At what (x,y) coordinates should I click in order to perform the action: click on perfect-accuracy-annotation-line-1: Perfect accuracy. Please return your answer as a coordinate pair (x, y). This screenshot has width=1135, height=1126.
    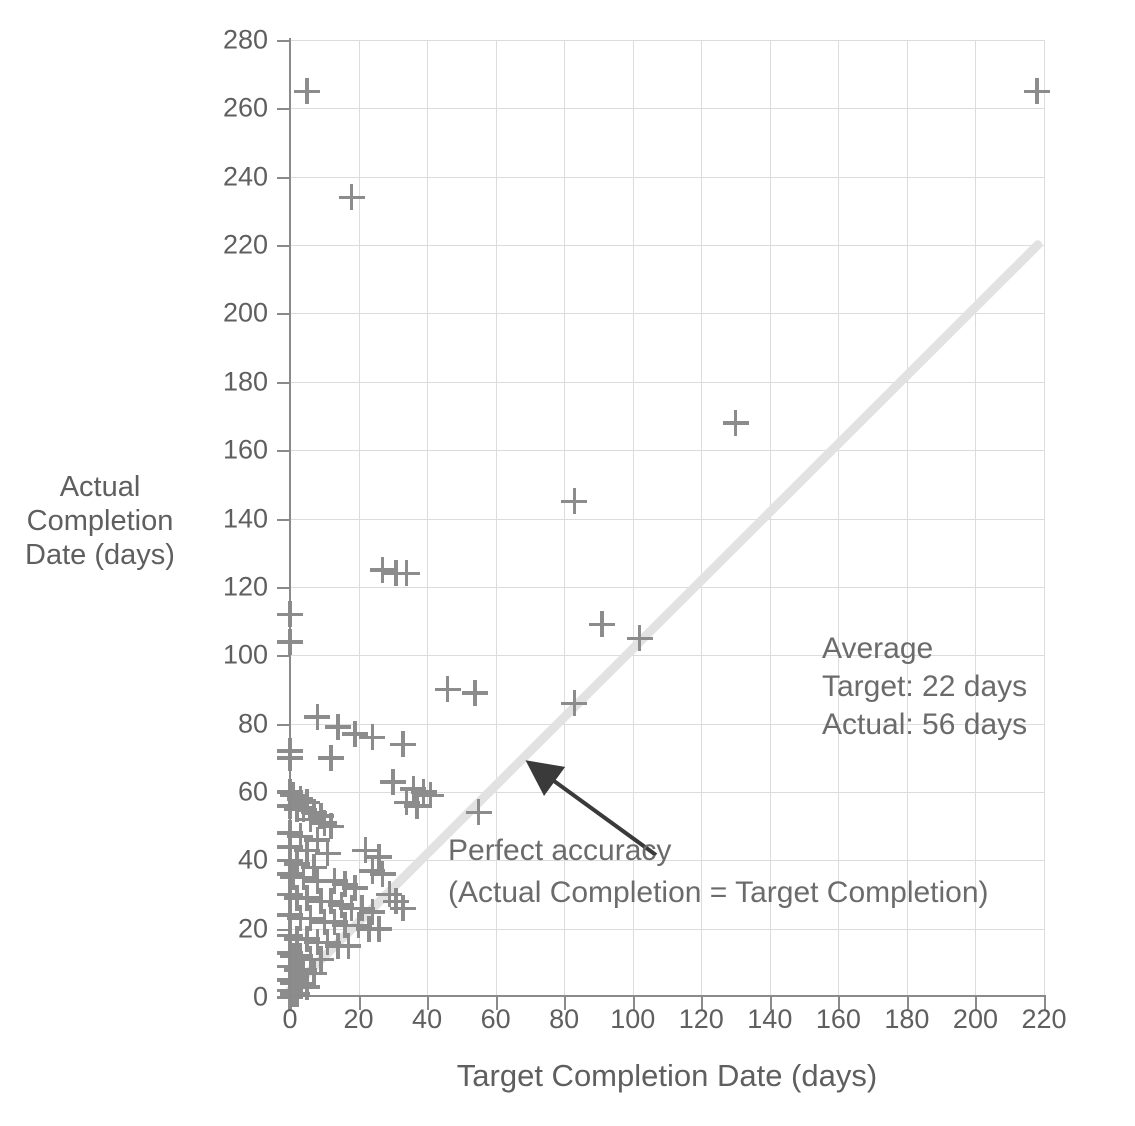
    Looking at the image, I should click on (560, 850).